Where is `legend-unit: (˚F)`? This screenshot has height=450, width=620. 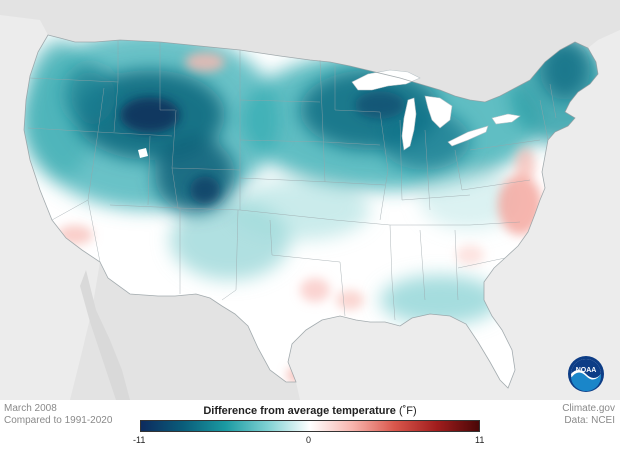
legend-unit: (˚F) is located at coordinates (407, 411).